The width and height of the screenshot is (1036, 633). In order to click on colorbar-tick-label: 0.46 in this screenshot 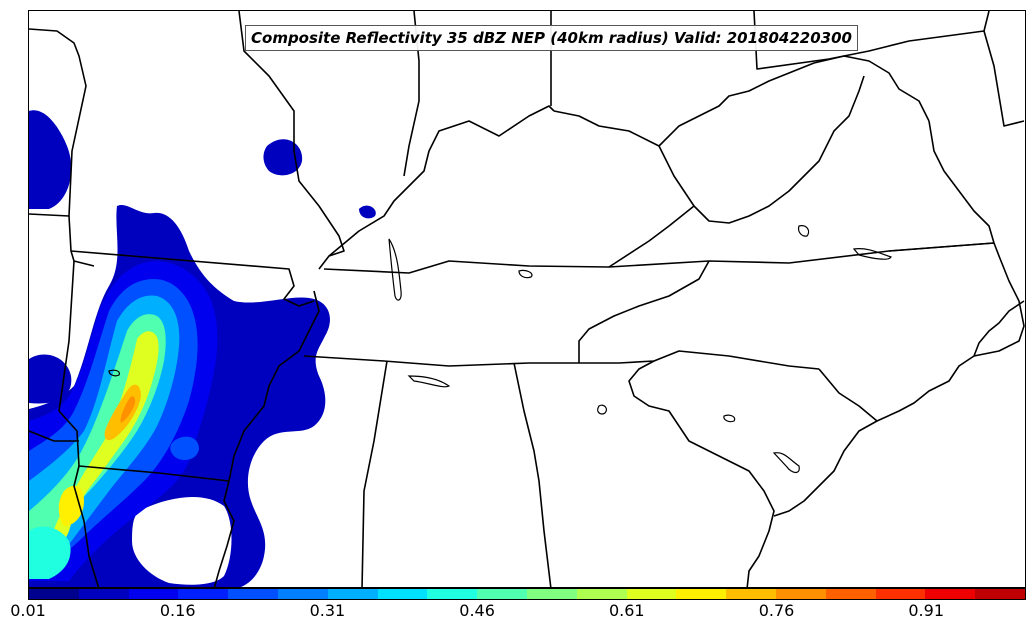, I will do `click(477, 610)`.